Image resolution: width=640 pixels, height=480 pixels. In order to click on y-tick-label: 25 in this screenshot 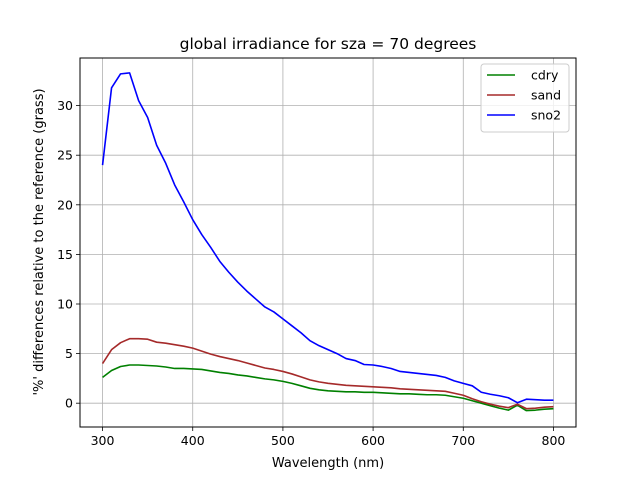, I will do `click(65, 155)`.